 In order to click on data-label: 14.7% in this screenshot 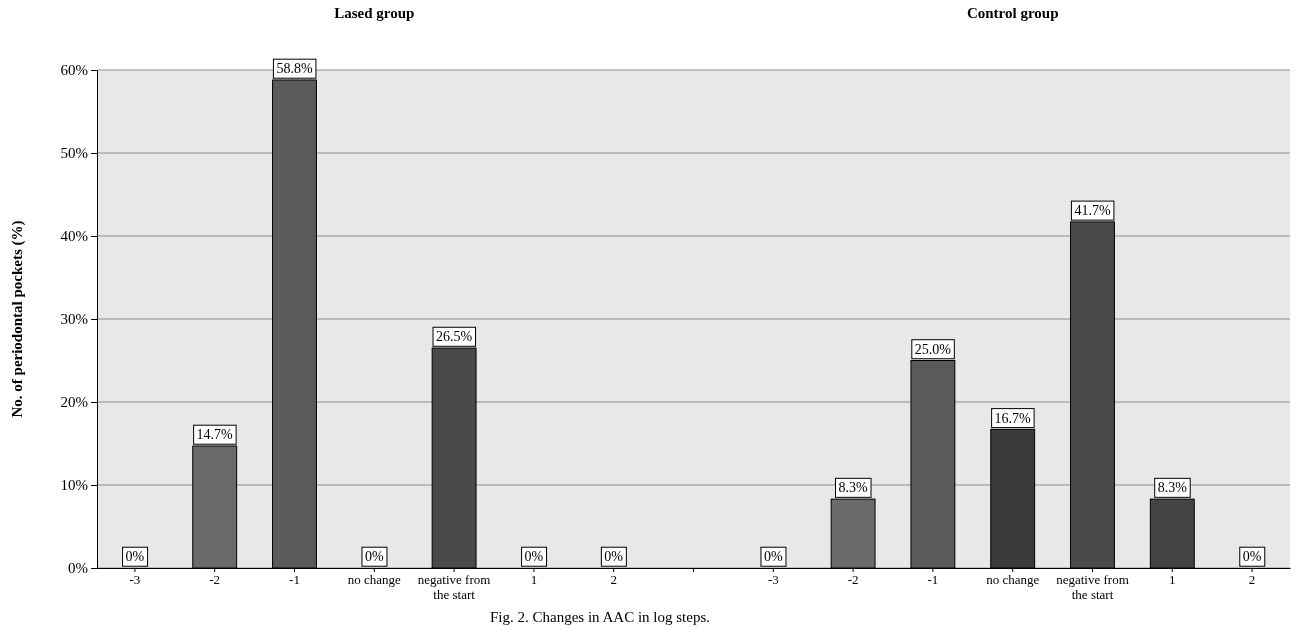, I will do `click(215, 435)`.